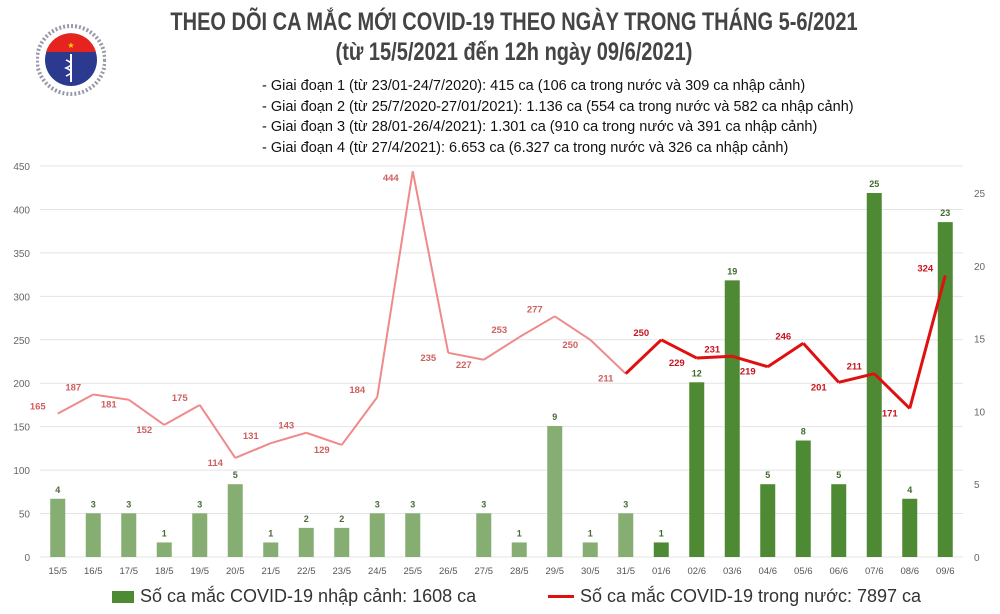 This screenshot has width=1000, height=614. What do you see at coordinates (484, 571) in the screenshot?
I see `x-tick-label: 27/5` at bounding box center [484, 571].